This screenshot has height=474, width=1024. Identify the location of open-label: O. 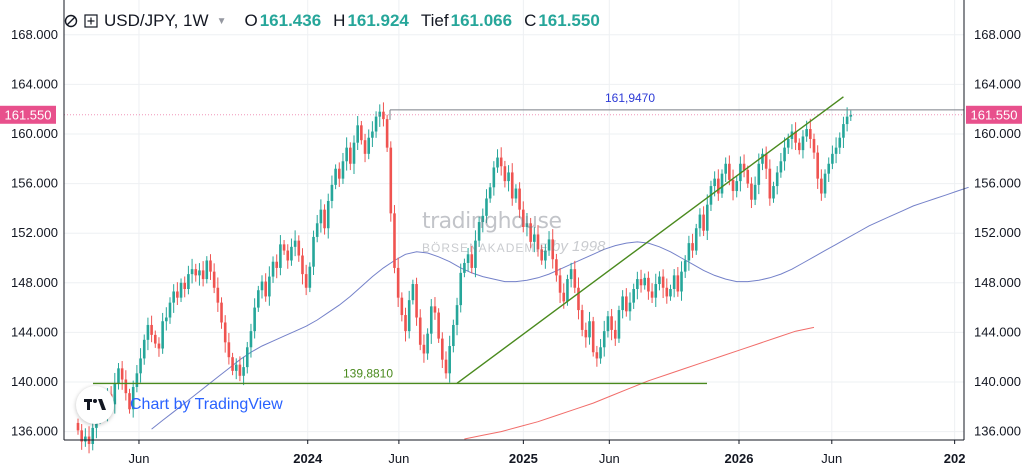
(251, 20).